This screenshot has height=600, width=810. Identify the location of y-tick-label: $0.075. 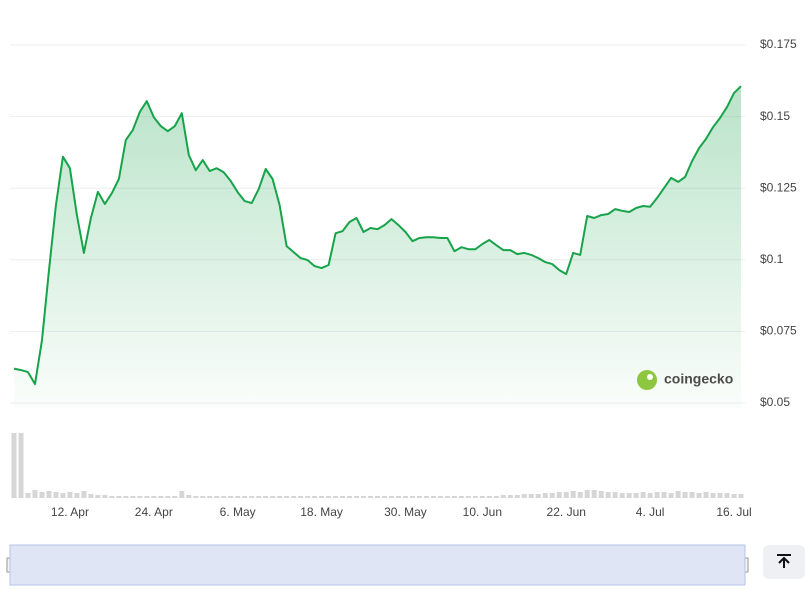
(778, 331).